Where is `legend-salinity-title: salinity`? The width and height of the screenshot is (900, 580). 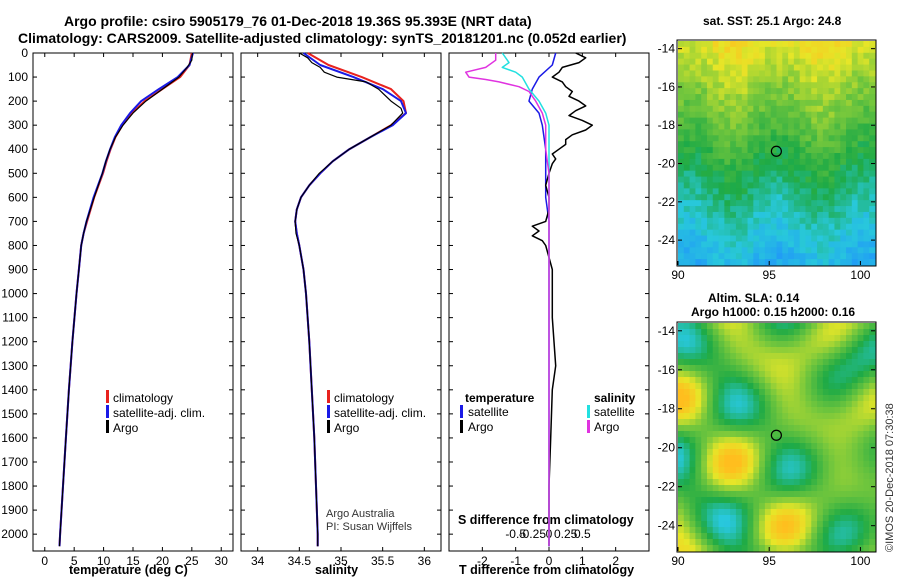
legend-salinity-title: salinity is located at coordinates (615, 398).